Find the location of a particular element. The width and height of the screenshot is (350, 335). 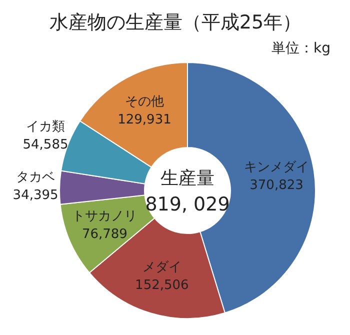

slice-label: タカベ is located at coordinates (36, 177).